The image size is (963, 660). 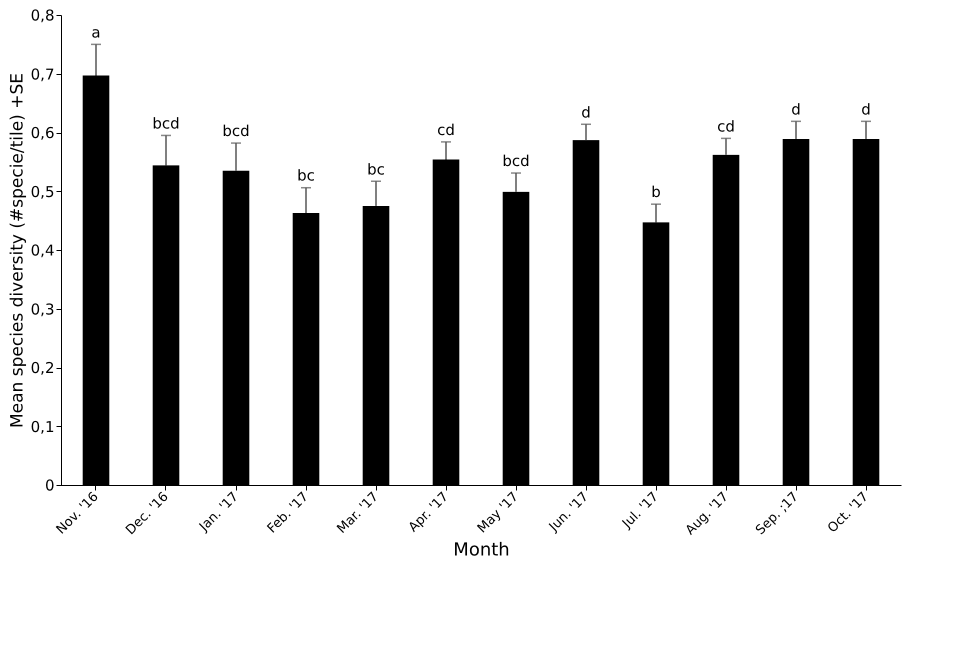 What do you see at coordinates (147, 514) in the screenshot?
I see `x-tick-label: Dec. '16` at bounding box center [147, 514].